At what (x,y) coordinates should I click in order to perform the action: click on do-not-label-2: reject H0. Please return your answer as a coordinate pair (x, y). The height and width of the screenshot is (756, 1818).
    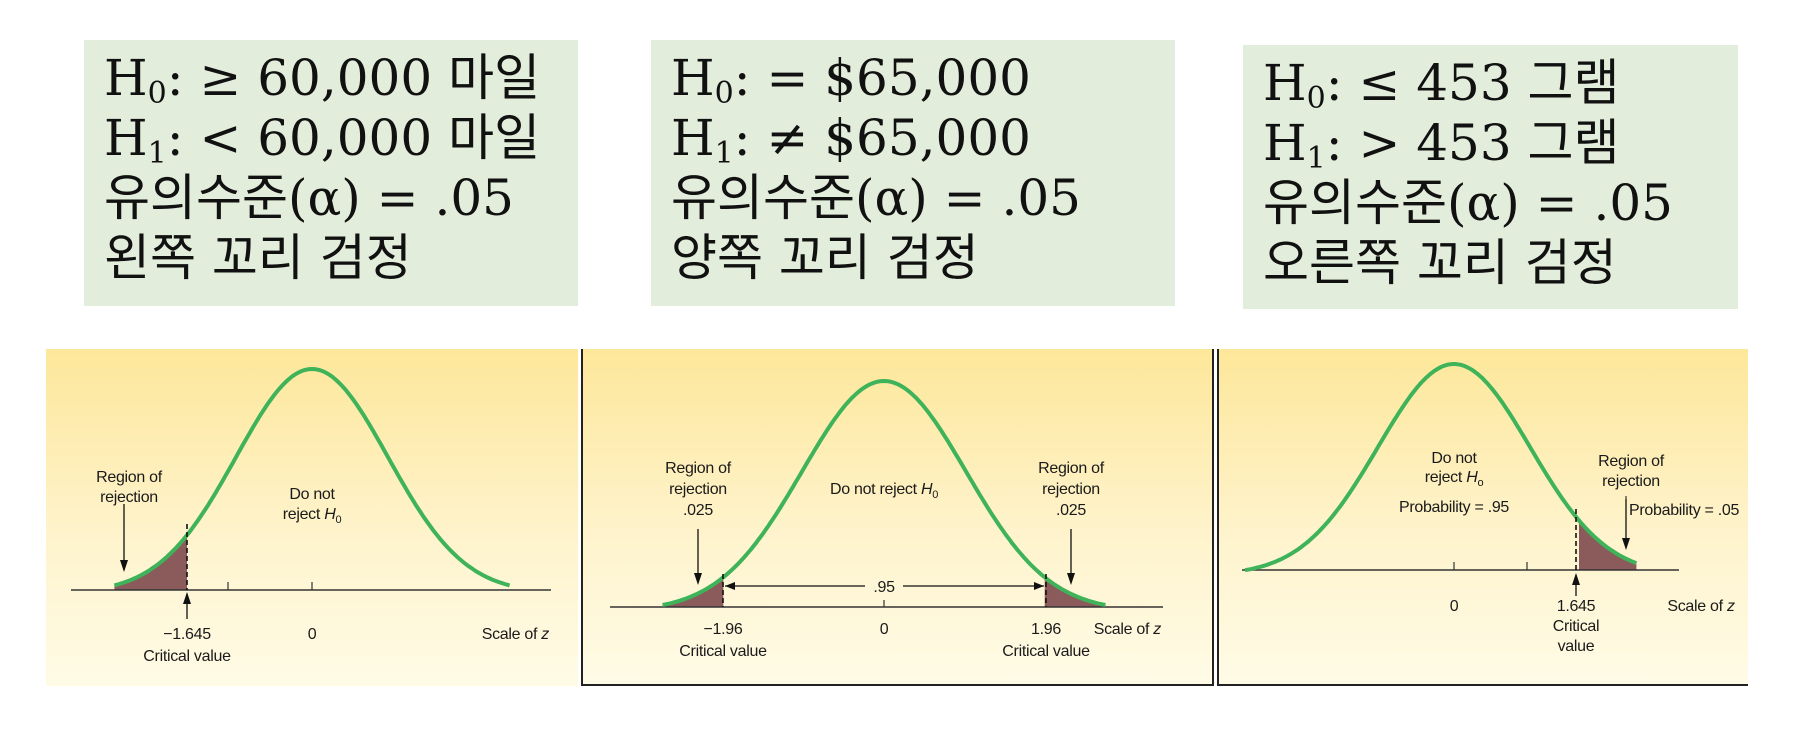
    Looking at the image, I should click on (312, 516).